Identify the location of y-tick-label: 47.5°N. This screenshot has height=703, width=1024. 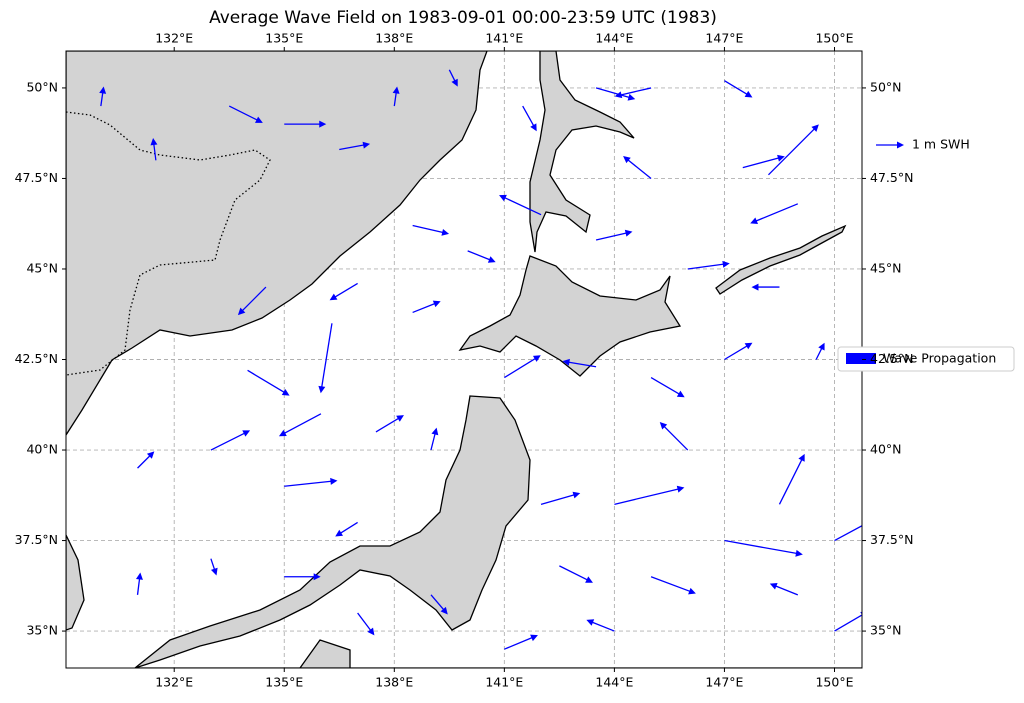
(891, 177).